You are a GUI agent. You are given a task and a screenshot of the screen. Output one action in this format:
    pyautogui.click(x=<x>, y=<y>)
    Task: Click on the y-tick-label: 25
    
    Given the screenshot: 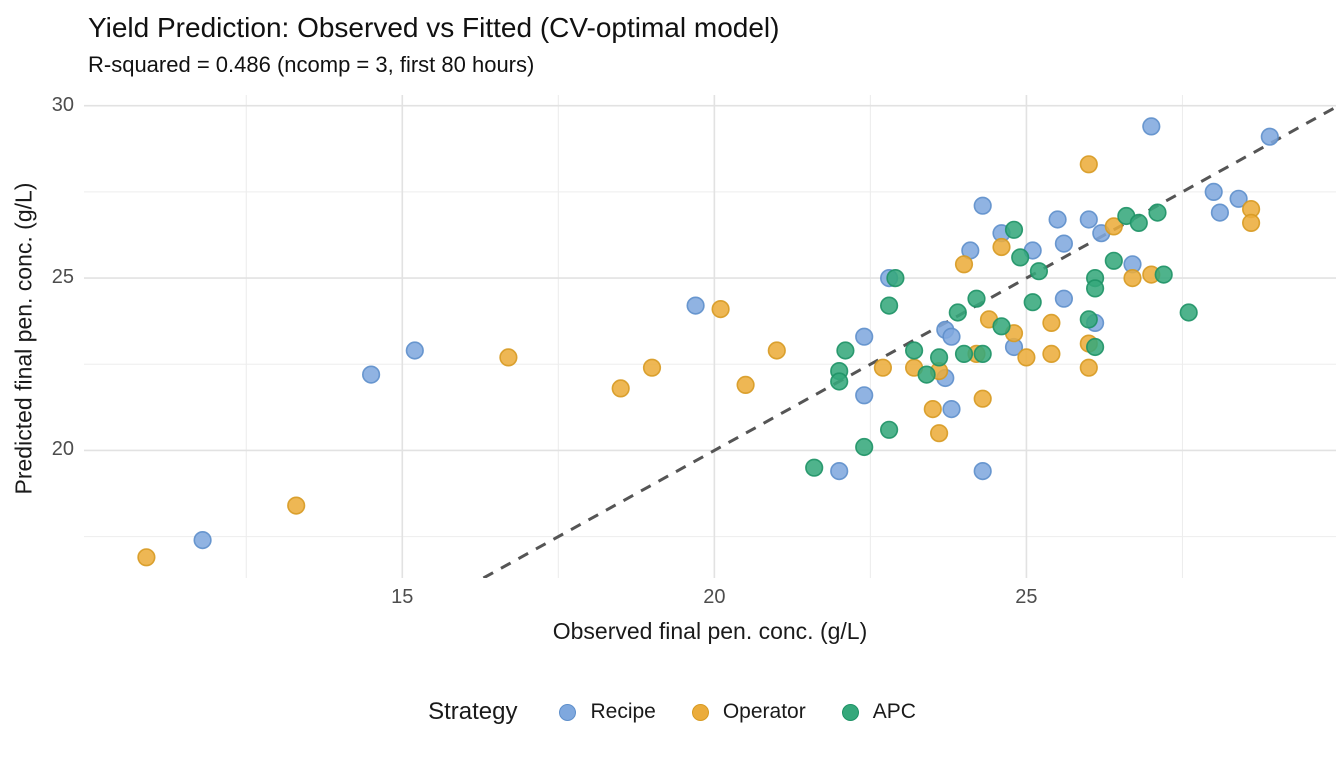 What is the action you would take?
    pyautogui.click(x=62, y=277)
    